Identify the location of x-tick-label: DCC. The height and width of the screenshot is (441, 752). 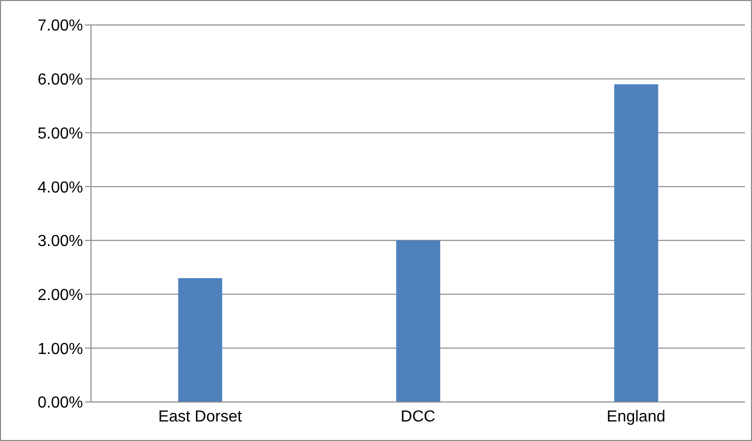
(418, 417).